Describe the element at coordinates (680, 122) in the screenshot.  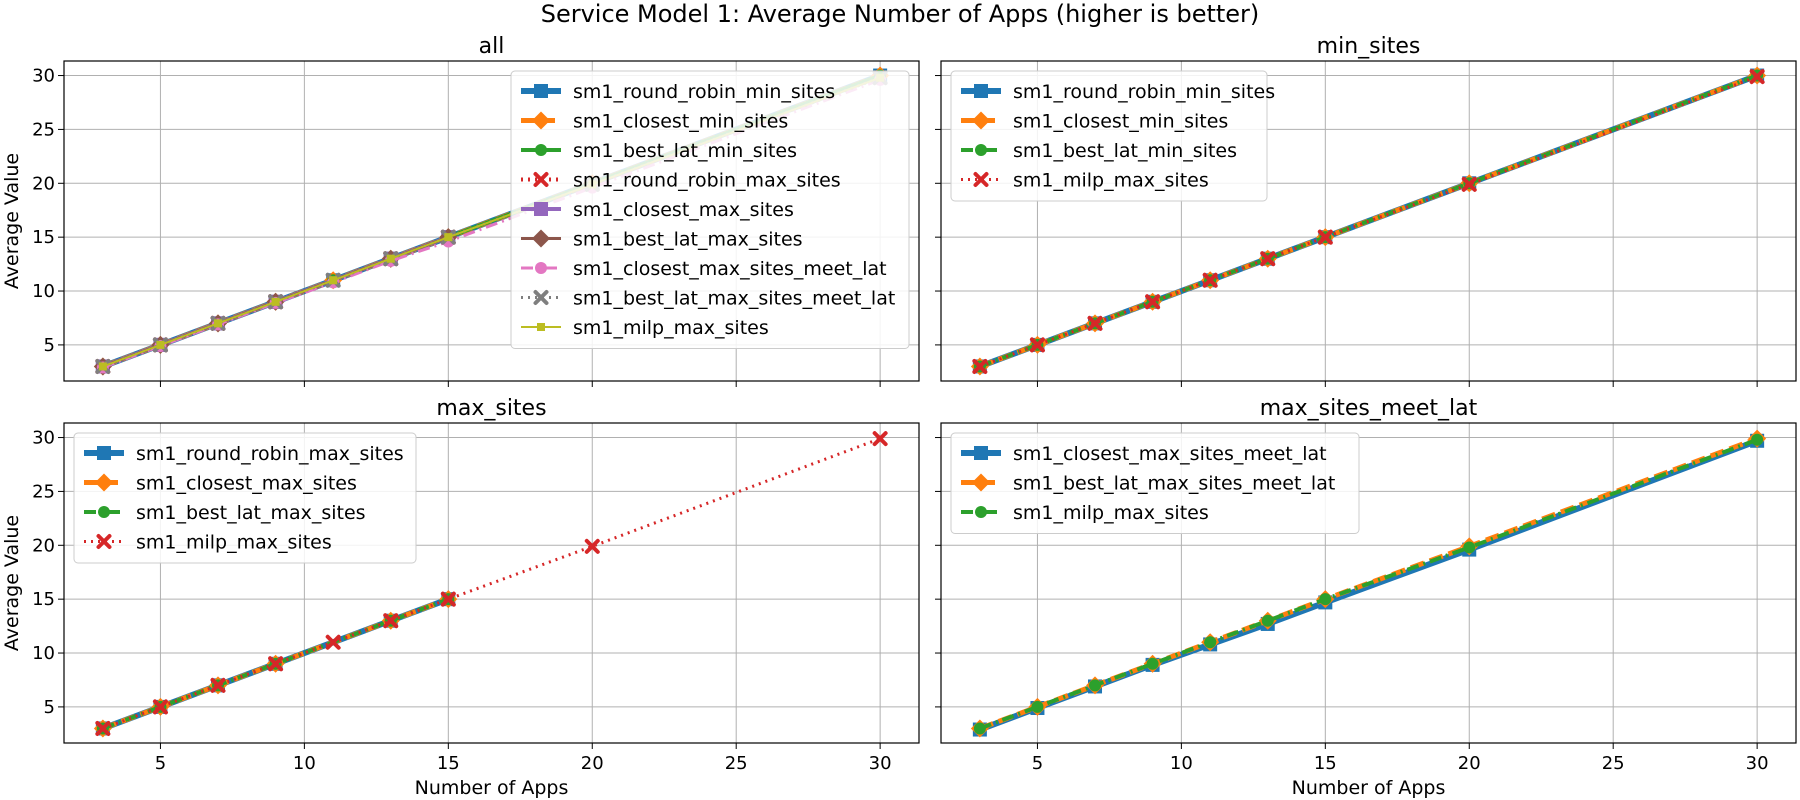
I see `legend-label: sm1_closest_min_sites` at that location.